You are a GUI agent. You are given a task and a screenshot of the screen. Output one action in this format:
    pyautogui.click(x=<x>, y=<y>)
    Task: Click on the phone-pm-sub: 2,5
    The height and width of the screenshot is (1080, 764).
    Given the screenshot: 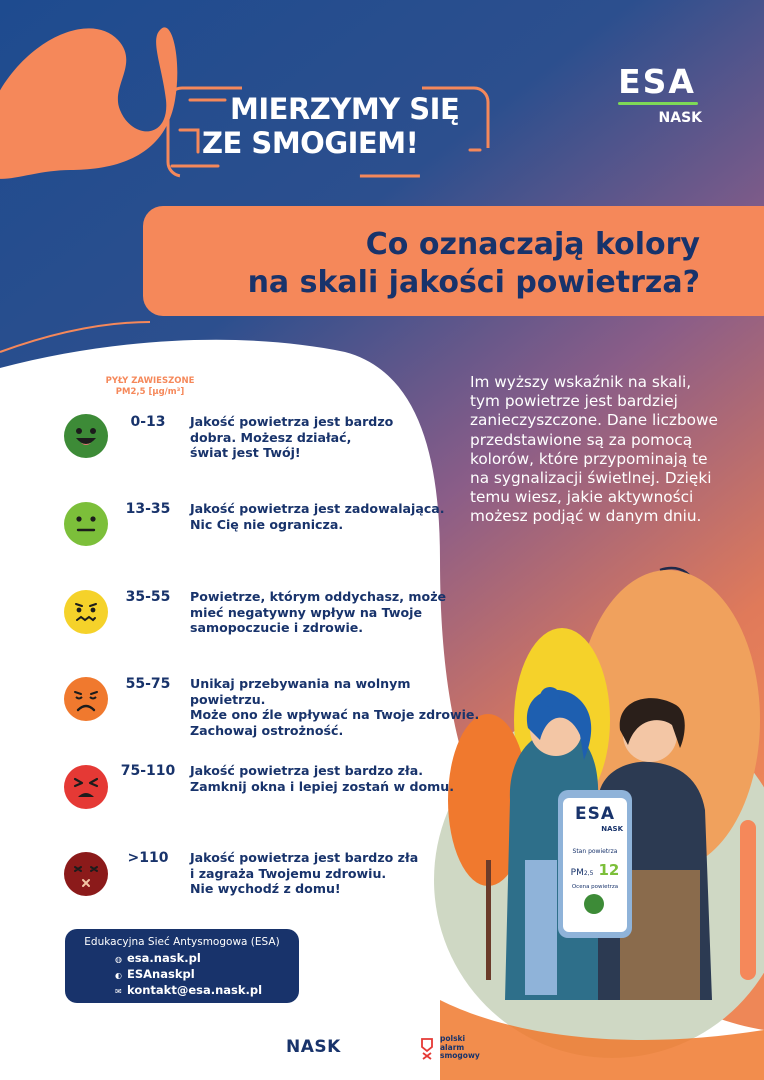 What is the action you would take?
    pyautogui.click(x=588, y=873)
    